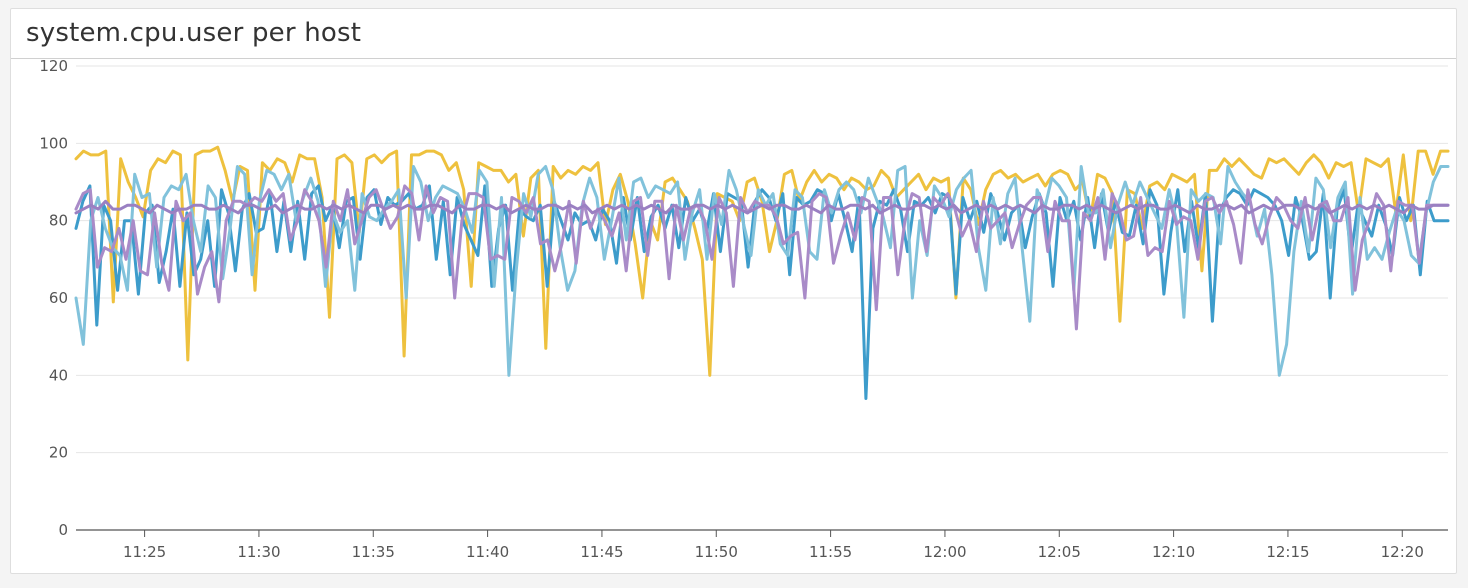  Describe the element at coordinates (58, 375) in the screenshot. I see `y-tick-label: 40` at that location.